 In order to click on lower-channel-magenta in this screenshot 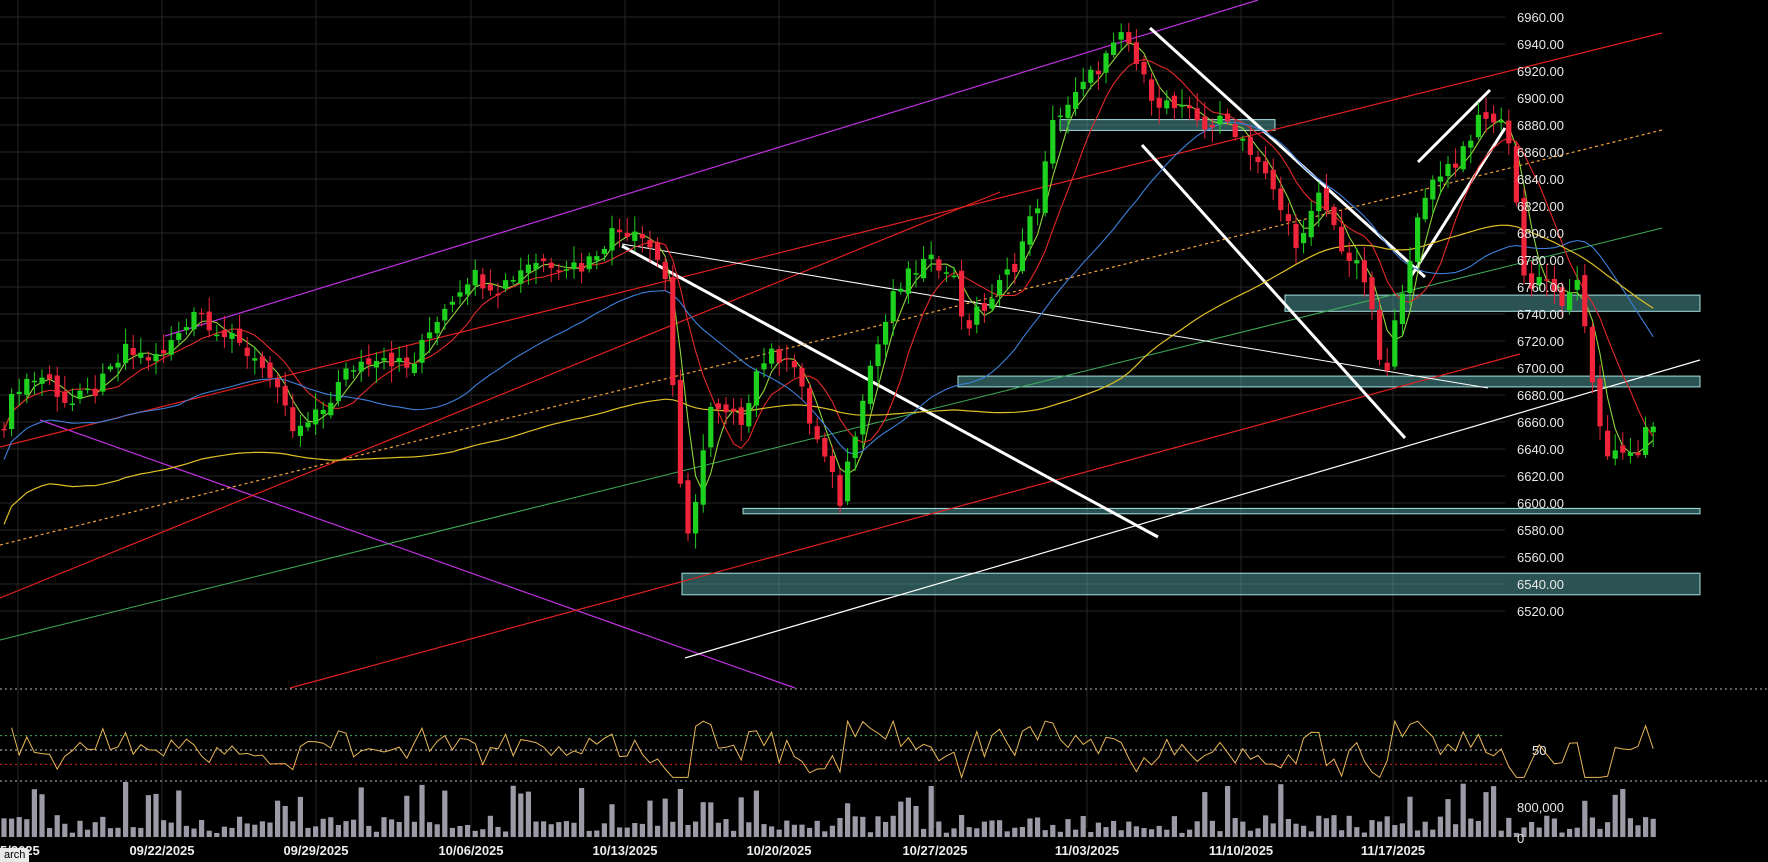, I will do `click(417, 554)`.